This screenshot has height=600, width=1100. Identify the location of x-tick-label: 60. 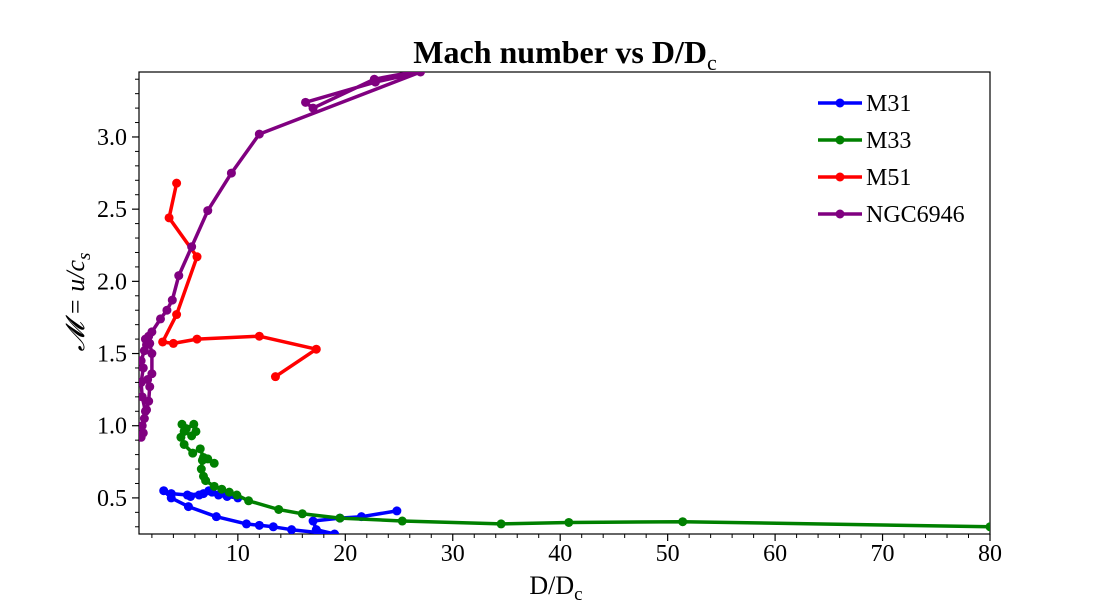
(775, 554).